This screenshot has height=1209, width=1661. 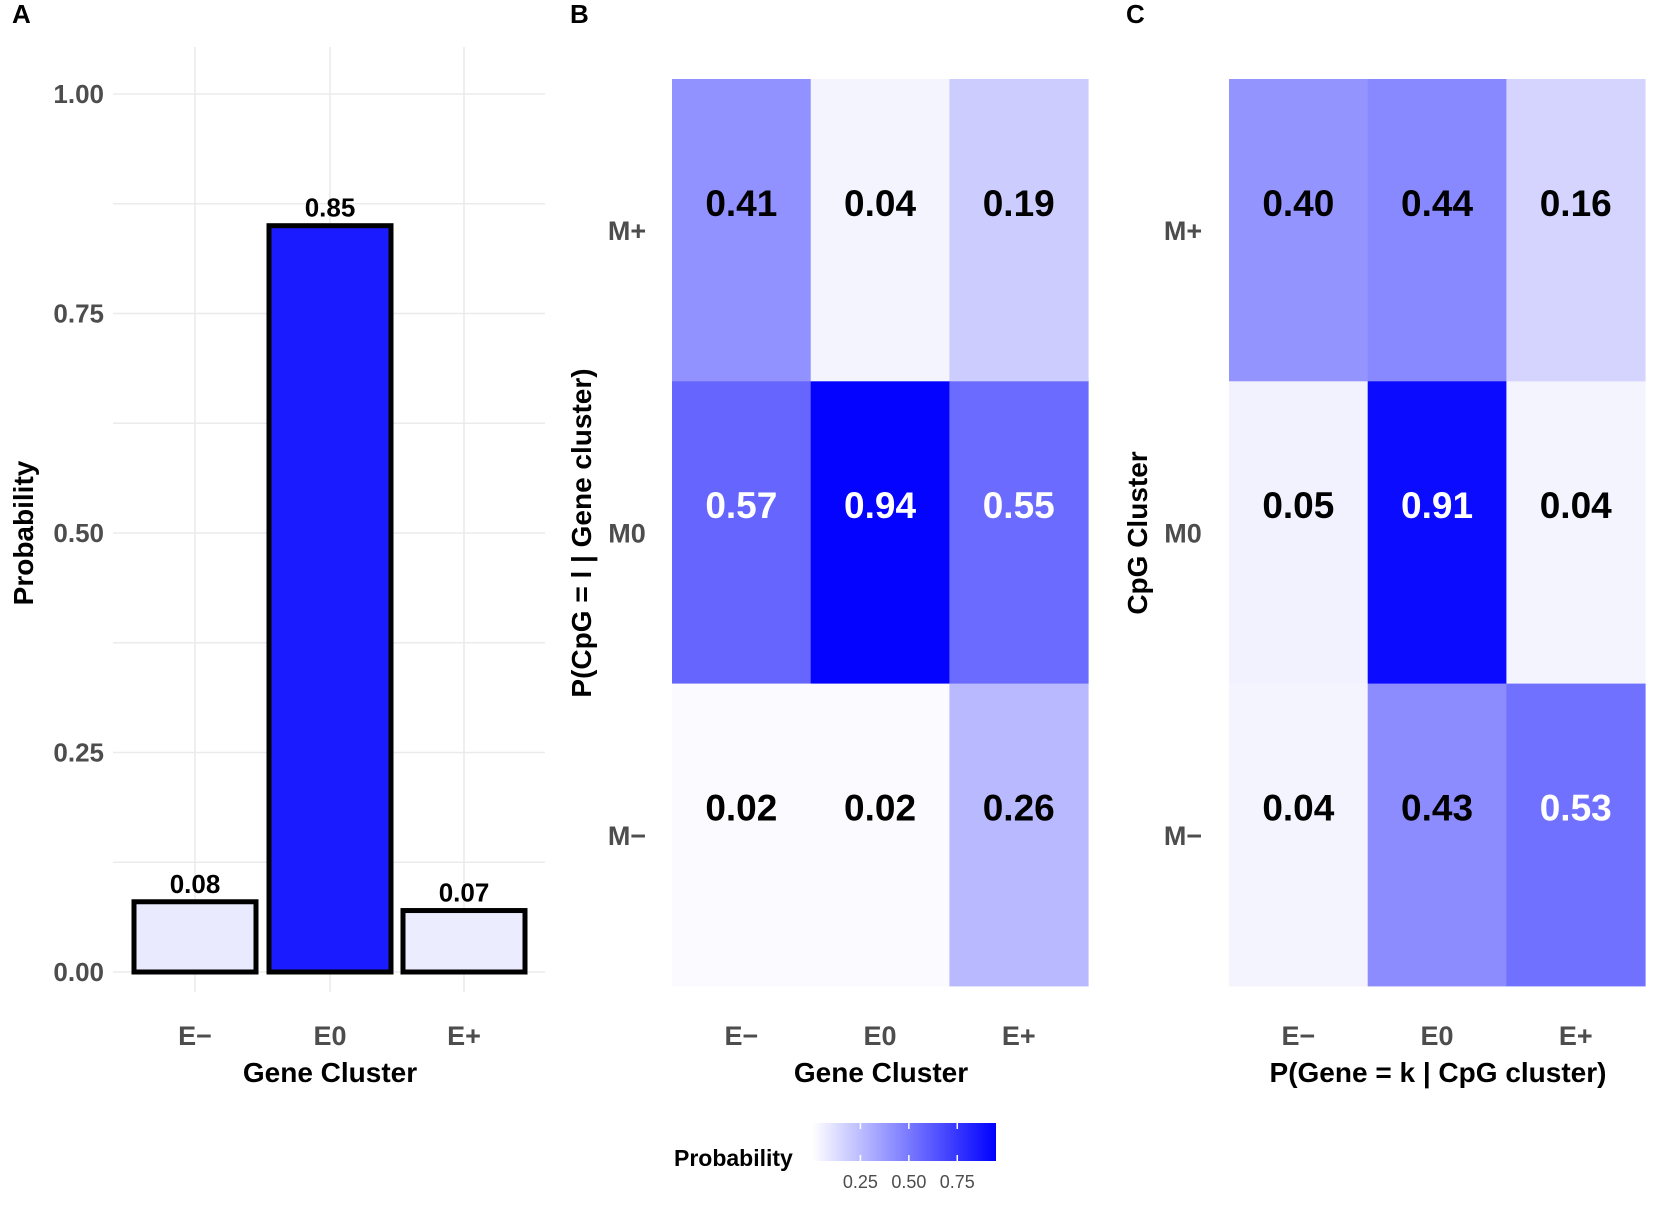 What do you see at coordinates (78, 314) in the screenshot?
I see `y-tick-label: 0.75` at bounding box center [78, 314].